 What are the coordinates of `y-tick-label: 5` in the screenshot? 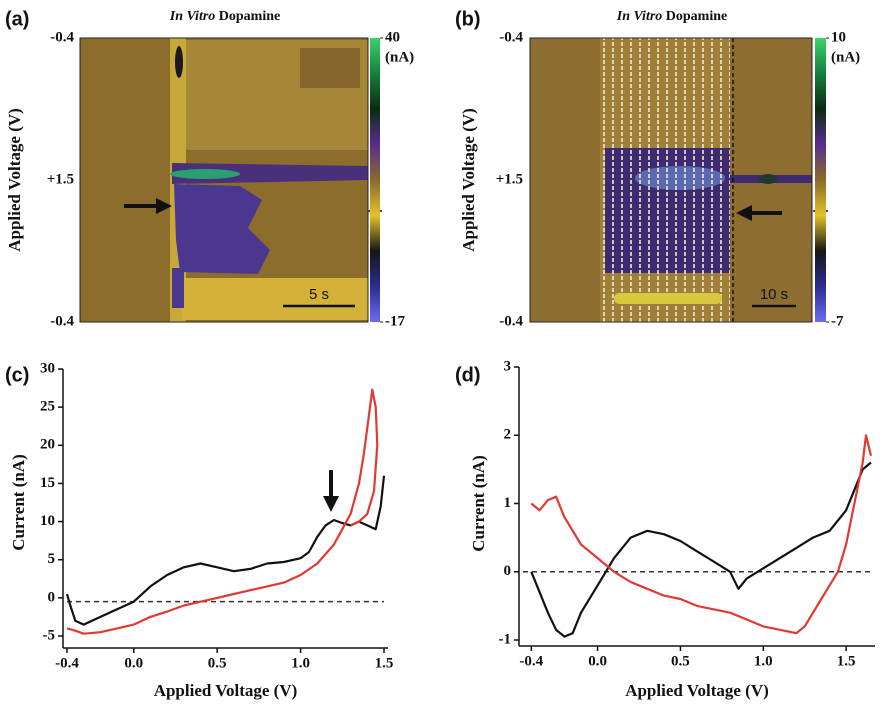 It's located at (52, 559).